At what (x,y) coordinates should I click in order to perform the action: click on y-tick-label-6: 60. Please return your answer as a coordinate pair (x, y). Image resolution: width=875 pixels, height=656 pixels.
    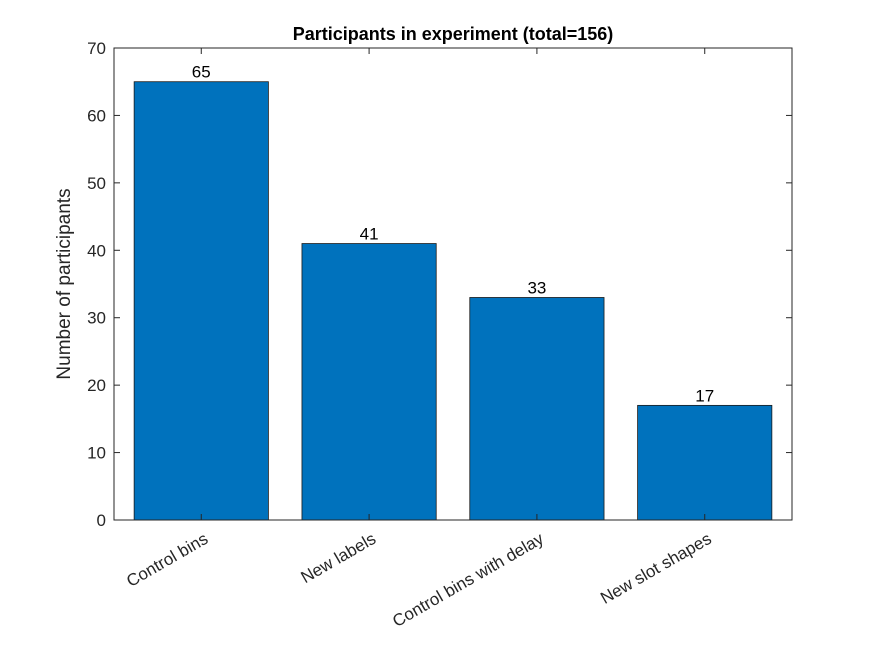
    Looking at the image, I should click on (96, 115).